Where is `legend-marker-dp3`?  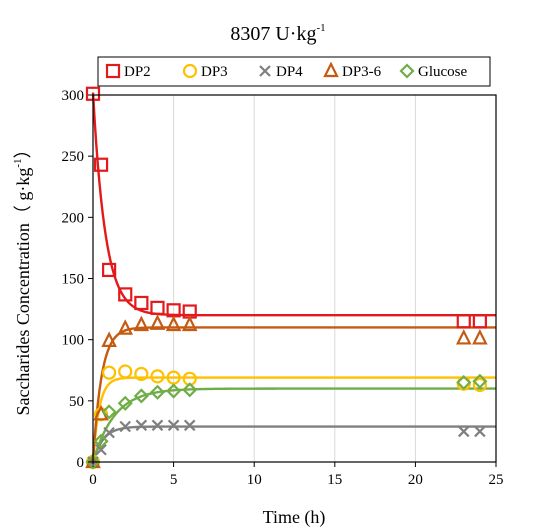 legend-marker-dp3 is located at coordinates (190, 71).